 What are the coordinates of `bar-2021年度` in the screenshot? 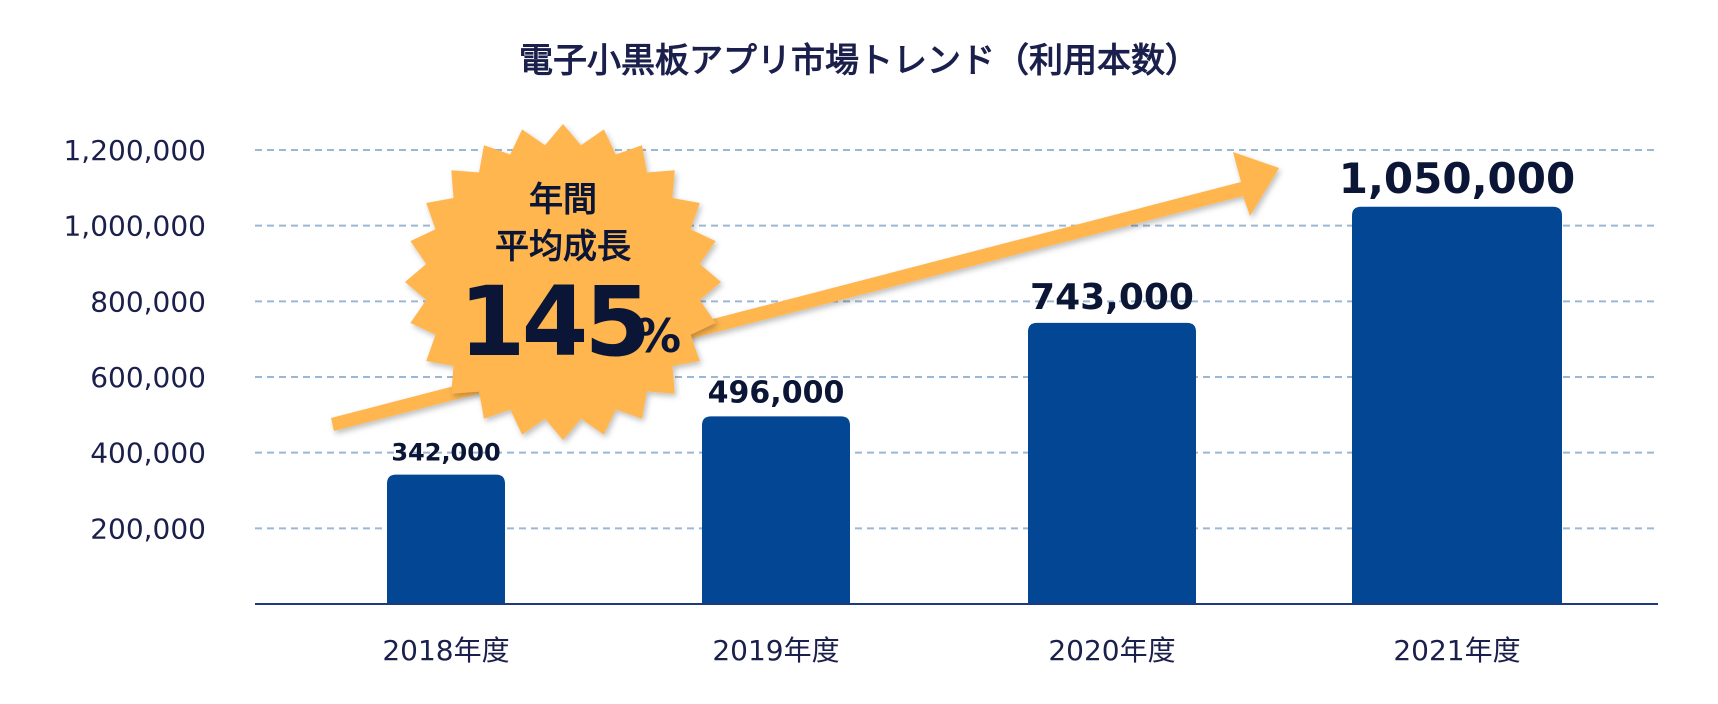 It's located at (1457, 405).